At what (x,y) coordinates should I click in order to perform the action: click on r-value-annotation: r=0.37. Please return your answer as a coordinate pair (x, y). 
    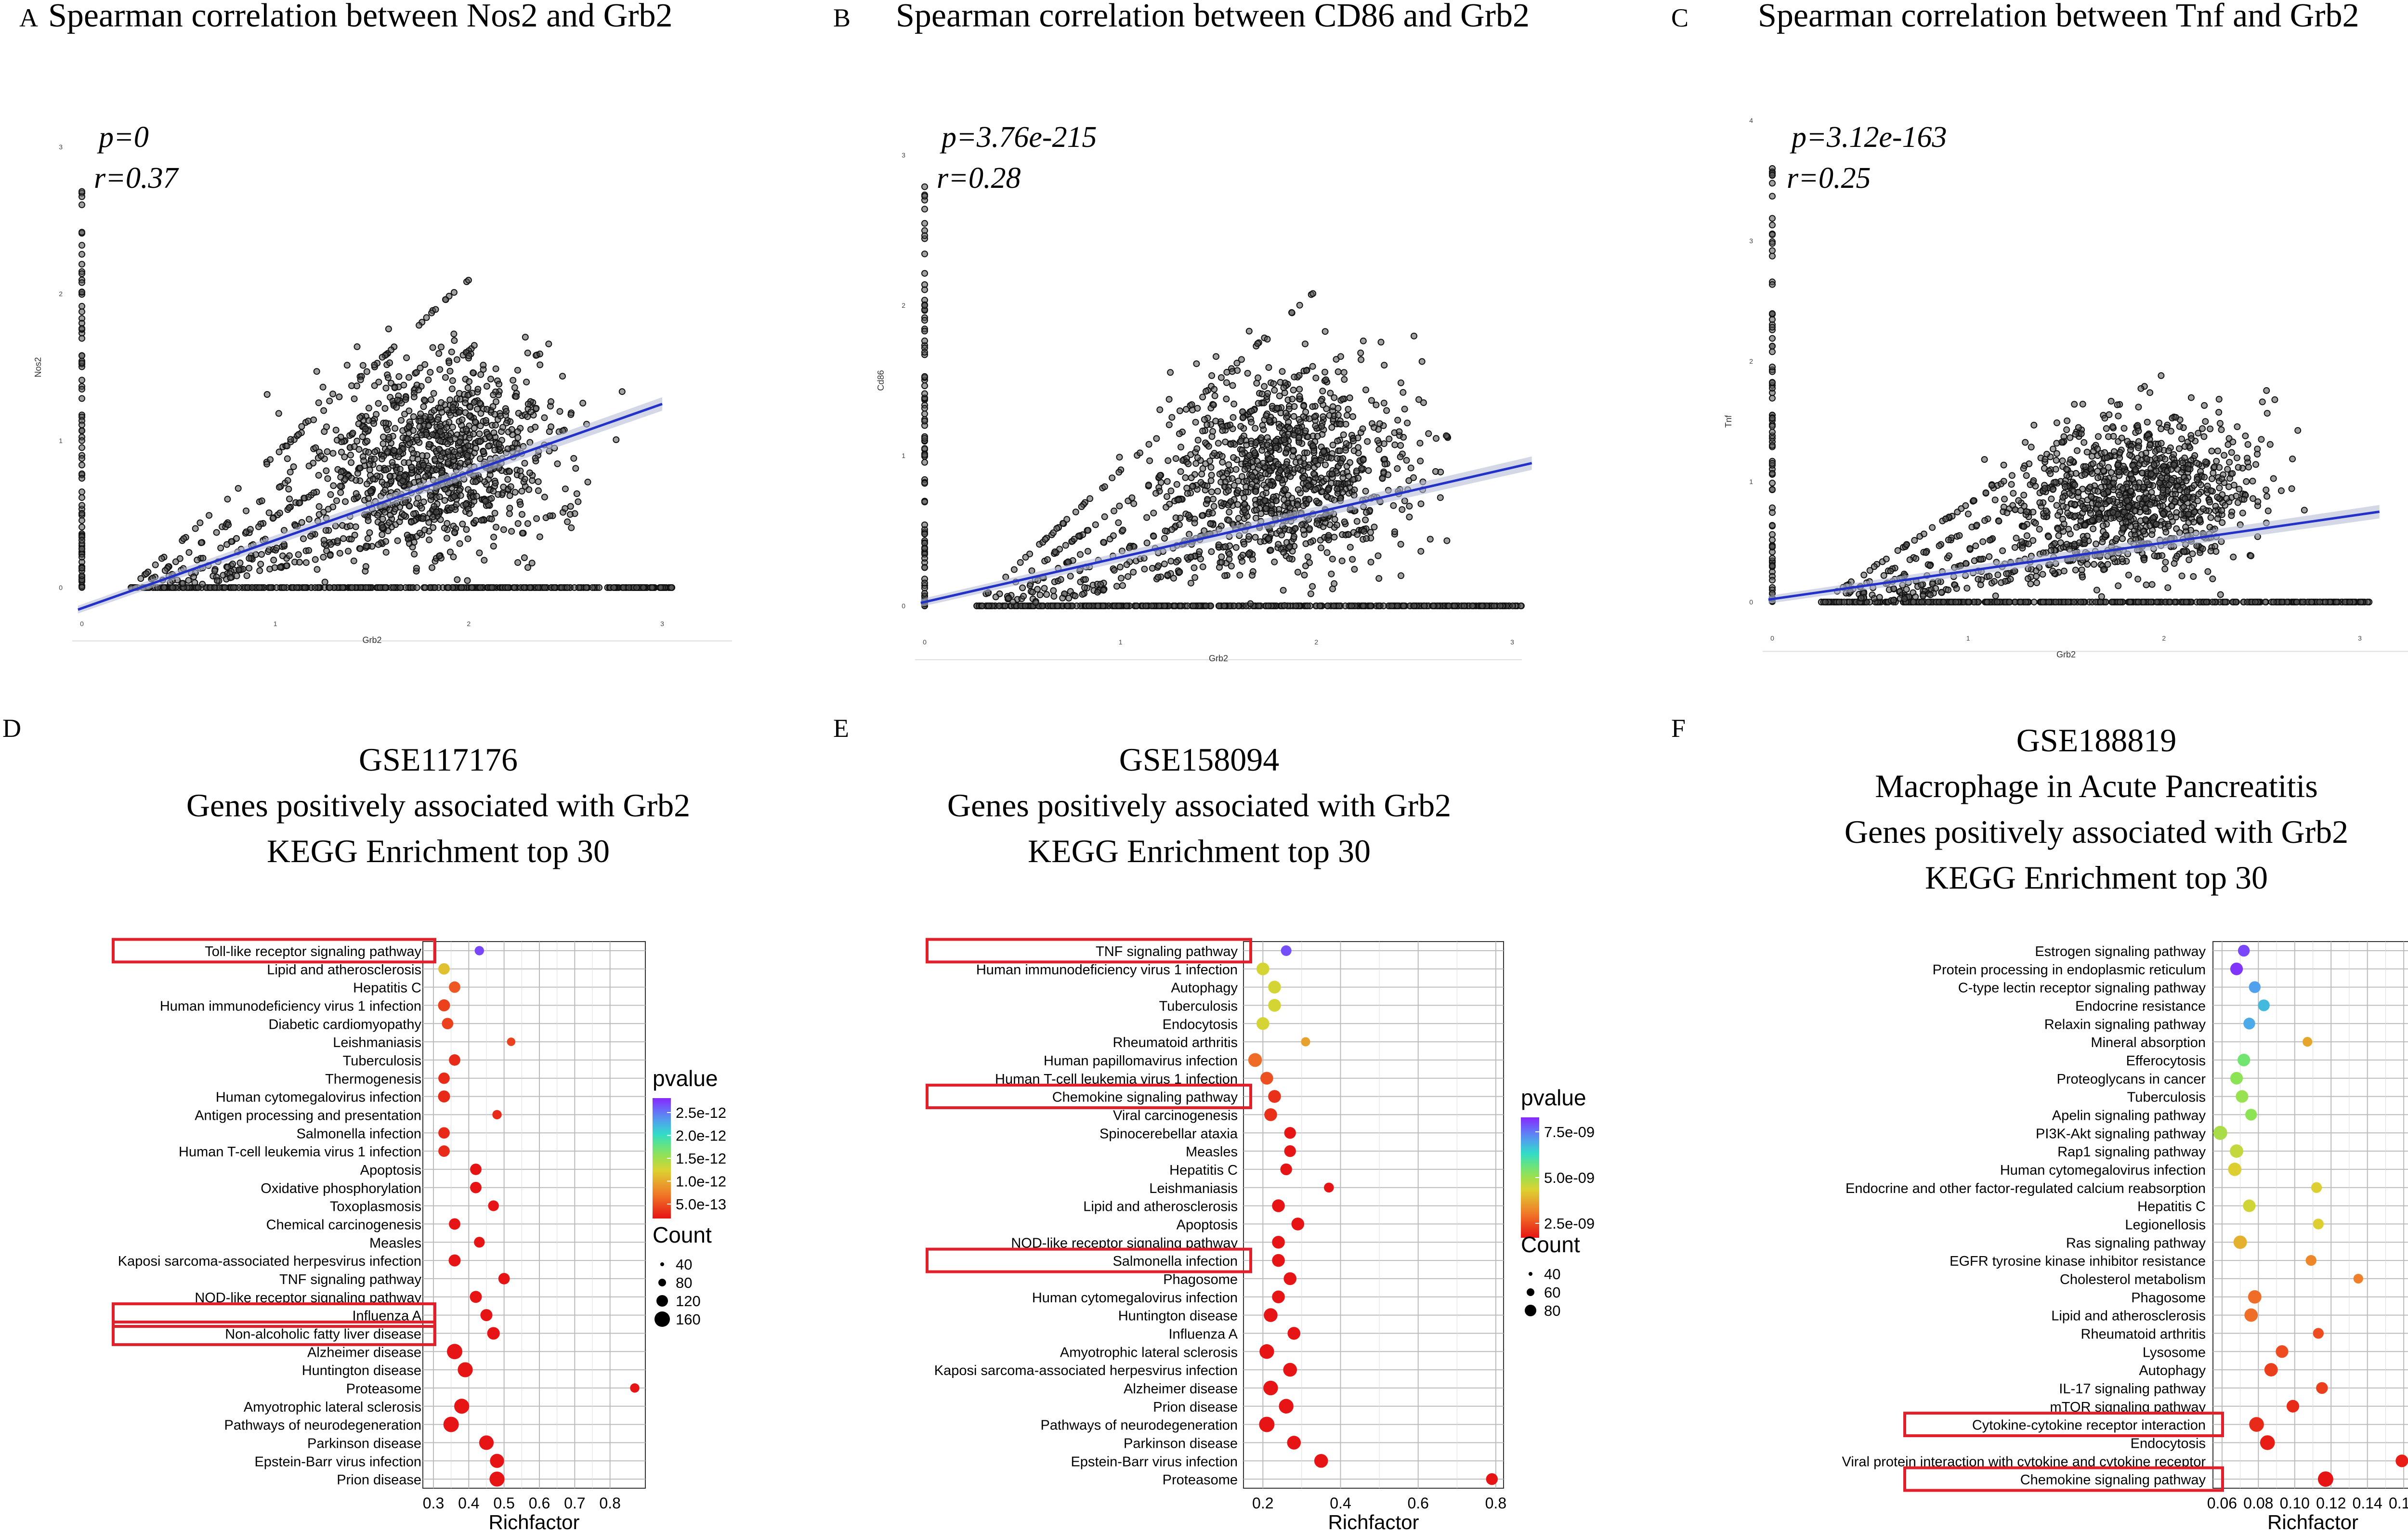
    Looking at the image, I should click on (136, 178).